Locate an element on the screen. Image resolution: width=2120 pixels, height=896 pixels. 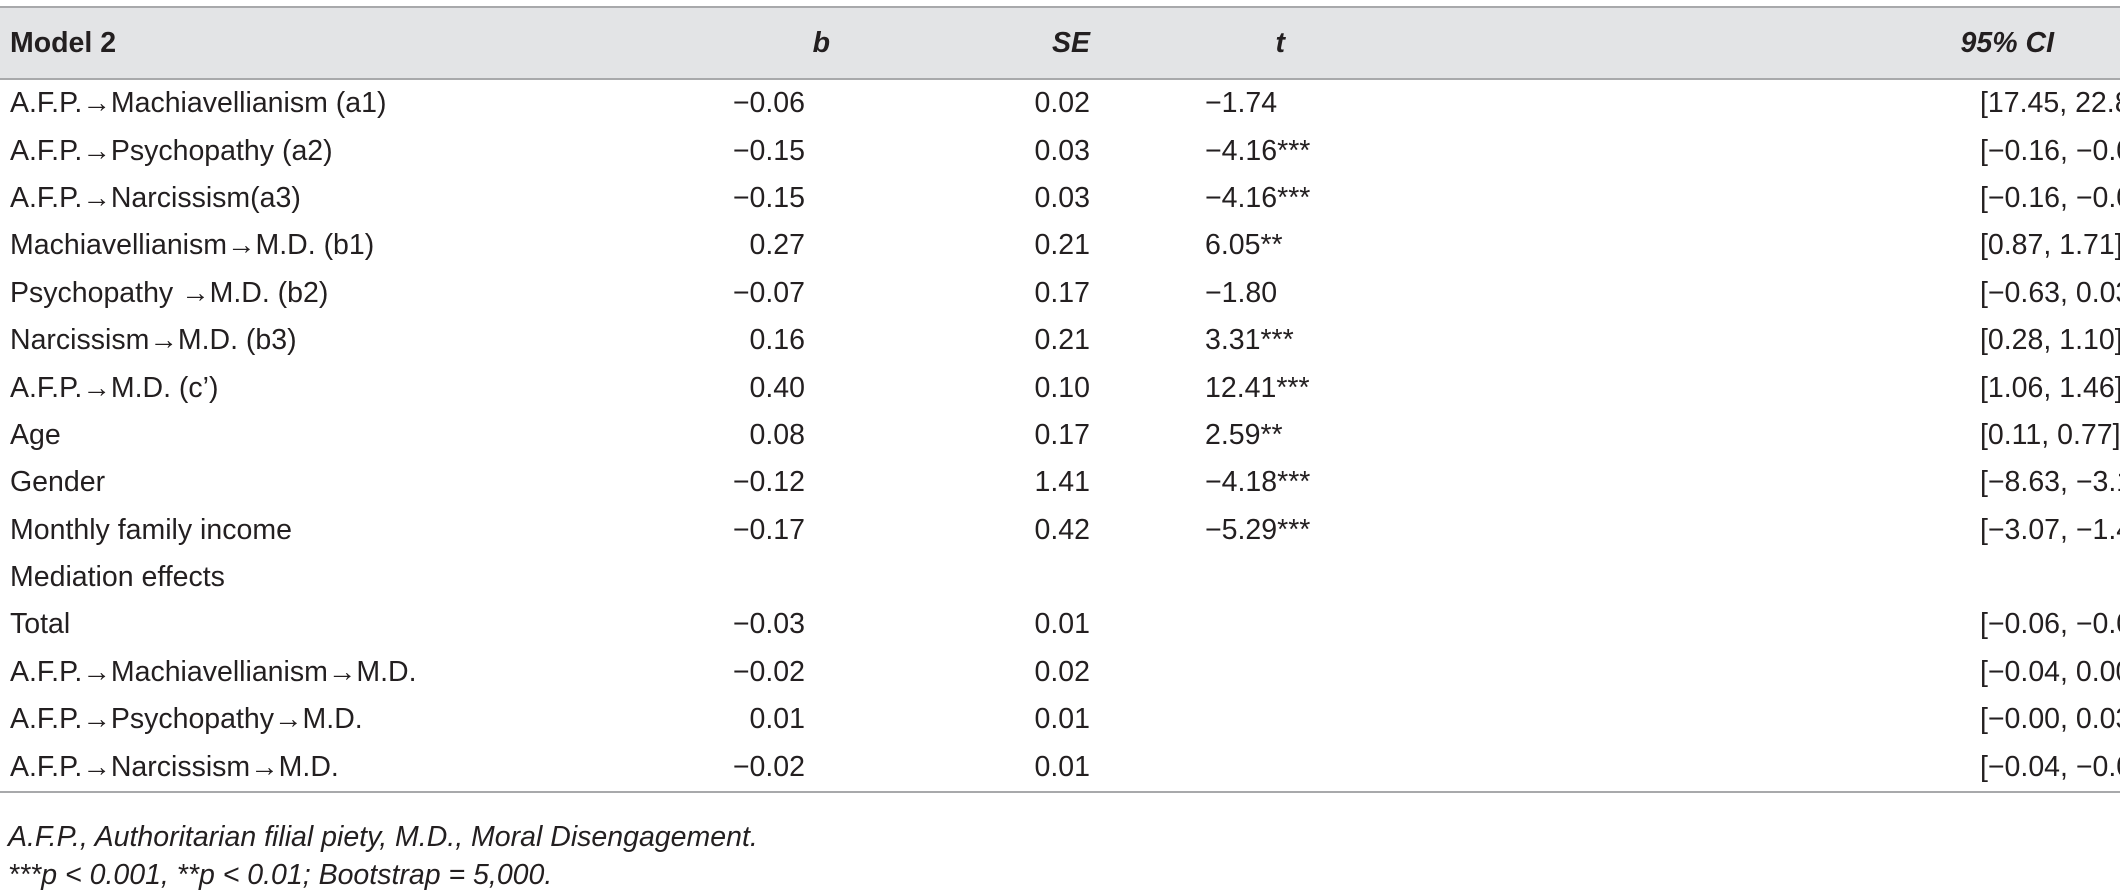
cell-ci: [−0.00, 0.03] is located at coordinates (2050, 719).